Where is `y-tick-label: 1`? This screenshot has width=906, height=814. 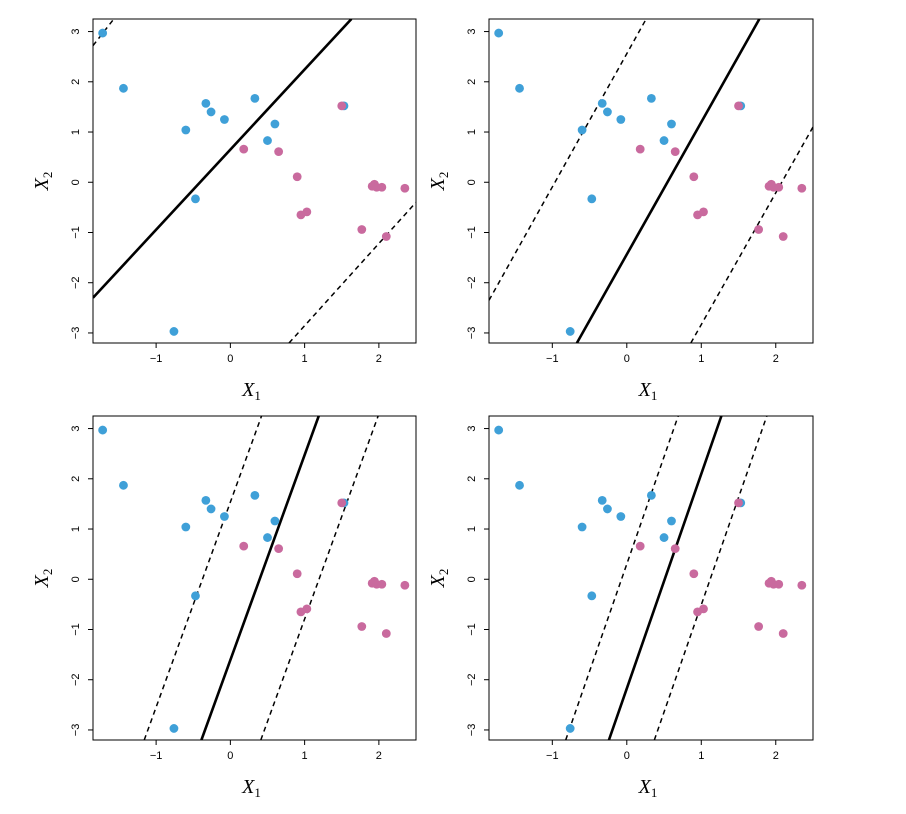 y-tick-label: 1 is located at coordinates (76, 529).